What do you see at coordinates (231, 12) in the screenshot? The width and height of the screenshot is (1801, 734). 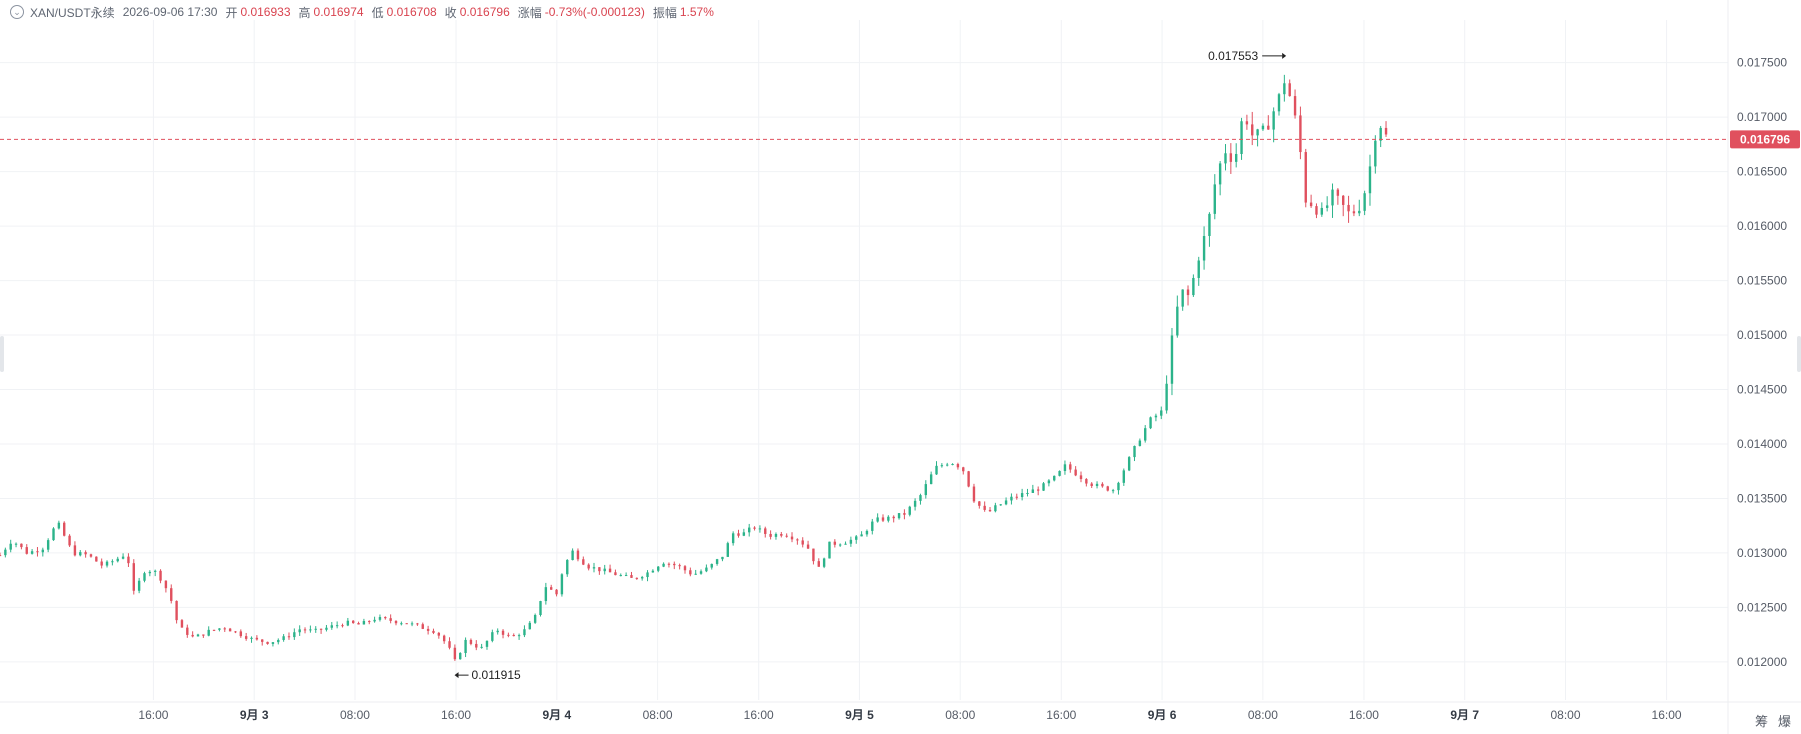 I see `open-label: 开` at bounding box center [231, 12].